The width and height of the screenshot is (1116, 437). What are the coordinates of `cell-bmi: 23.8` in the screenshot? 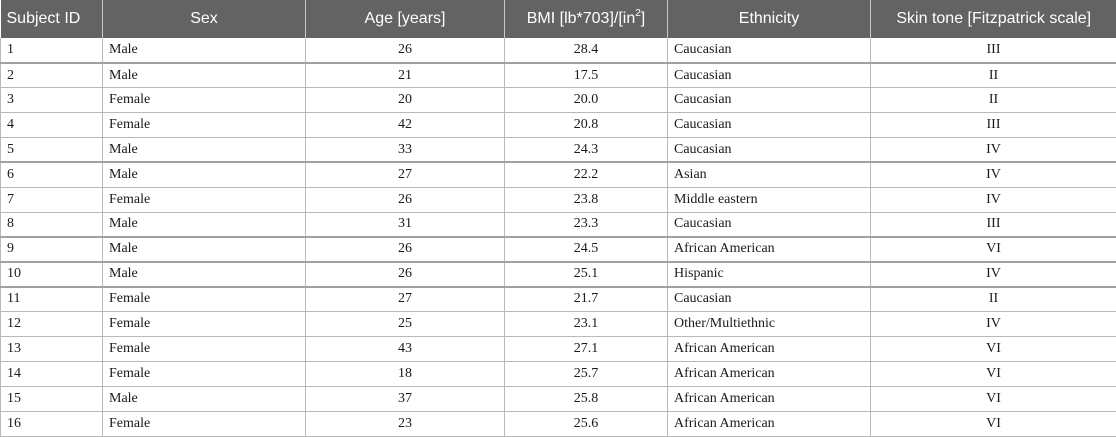 It's located at (586, 199).